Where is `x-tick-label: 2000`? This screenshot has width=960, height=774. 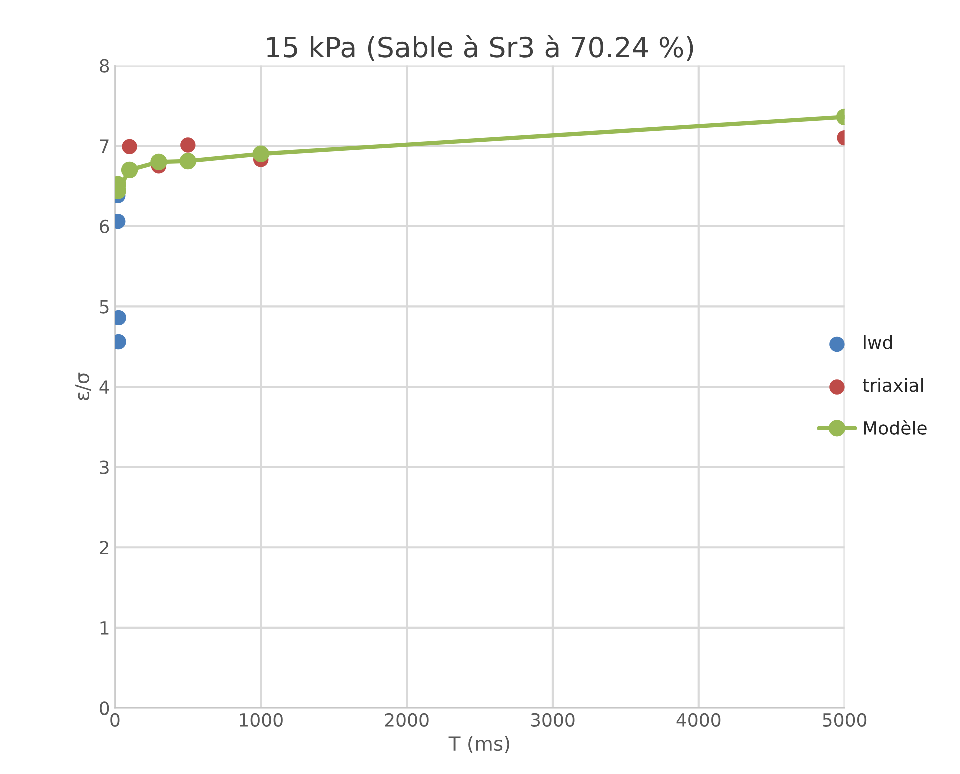 x-tick-label: 2000 is located at coordinates (407, 720).